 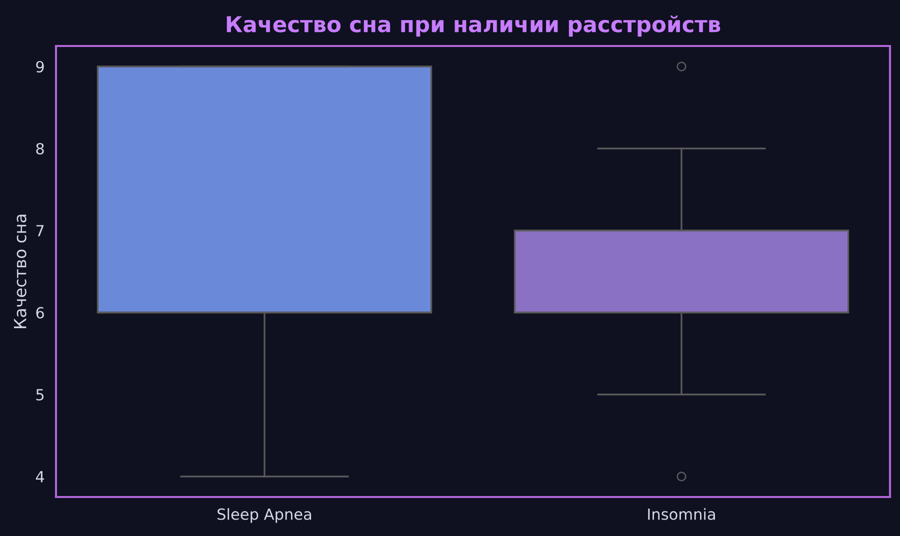 I want to click on y-tick-label: 9, so click(x=40, y=66).